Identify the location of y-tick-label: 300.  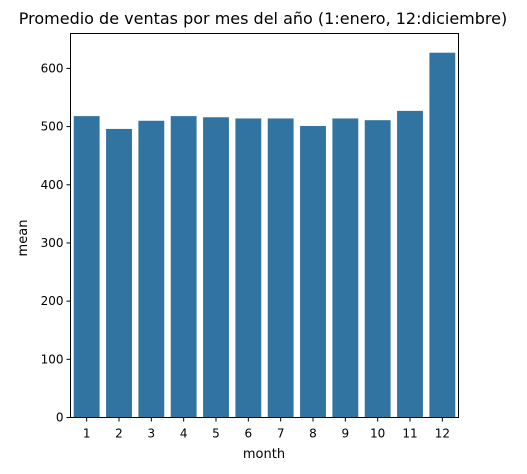
(52, 243).